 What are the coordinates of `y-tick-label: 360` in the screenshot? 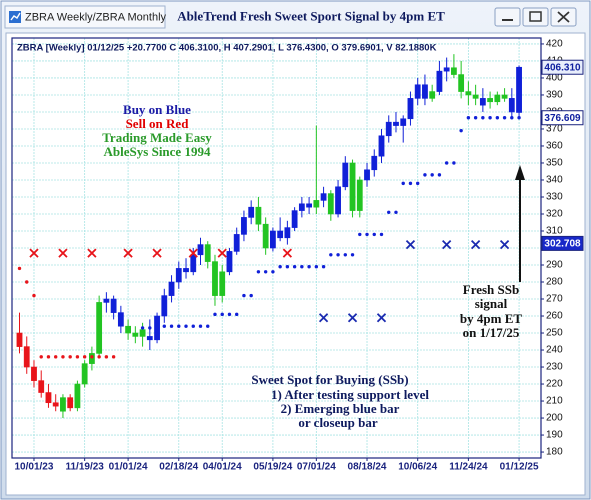 It's located at (554, 146).